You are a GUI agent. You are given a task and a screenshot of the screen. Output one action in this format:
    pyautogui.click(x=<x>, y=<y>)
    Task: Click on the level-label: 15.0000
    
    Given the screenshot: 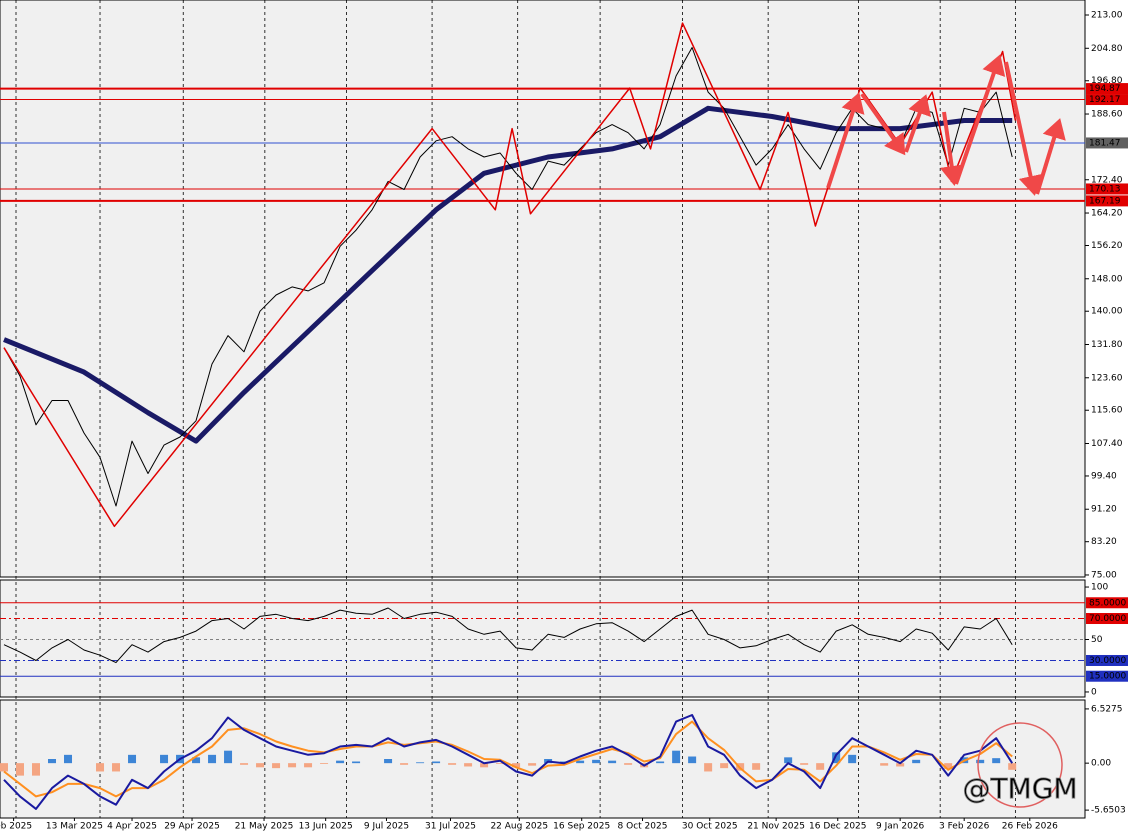 What is the action you would take?
    pyautogui.click(x=1107, y=677)
    